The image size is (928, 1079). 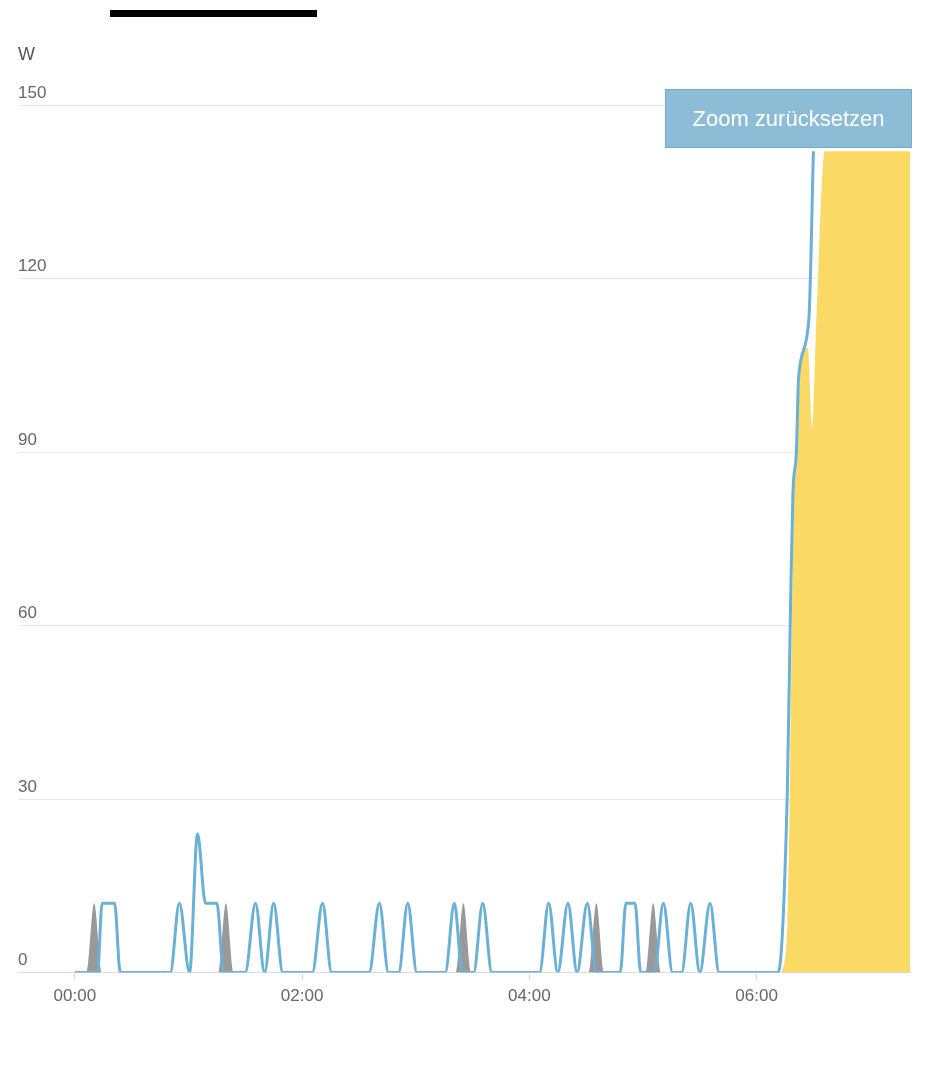 I want to click on y-tick-label: 120, so click(x=32, y=266).